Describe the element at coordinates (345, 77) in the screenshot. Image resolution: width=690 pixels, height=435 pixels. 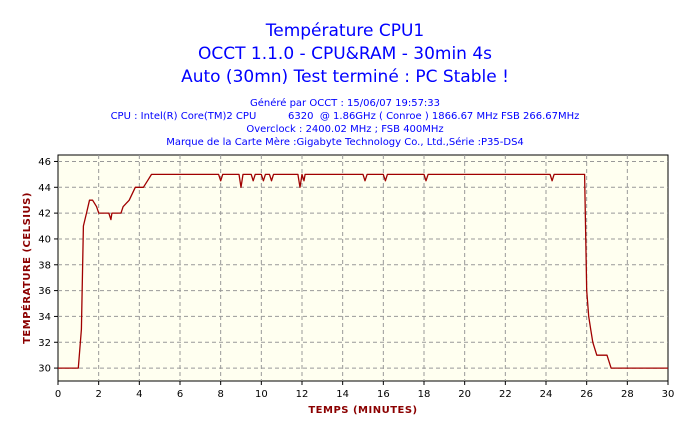
I see `chart-subtitle-status: Auto (30mn) Test terminé : PC Stable !` at that location.